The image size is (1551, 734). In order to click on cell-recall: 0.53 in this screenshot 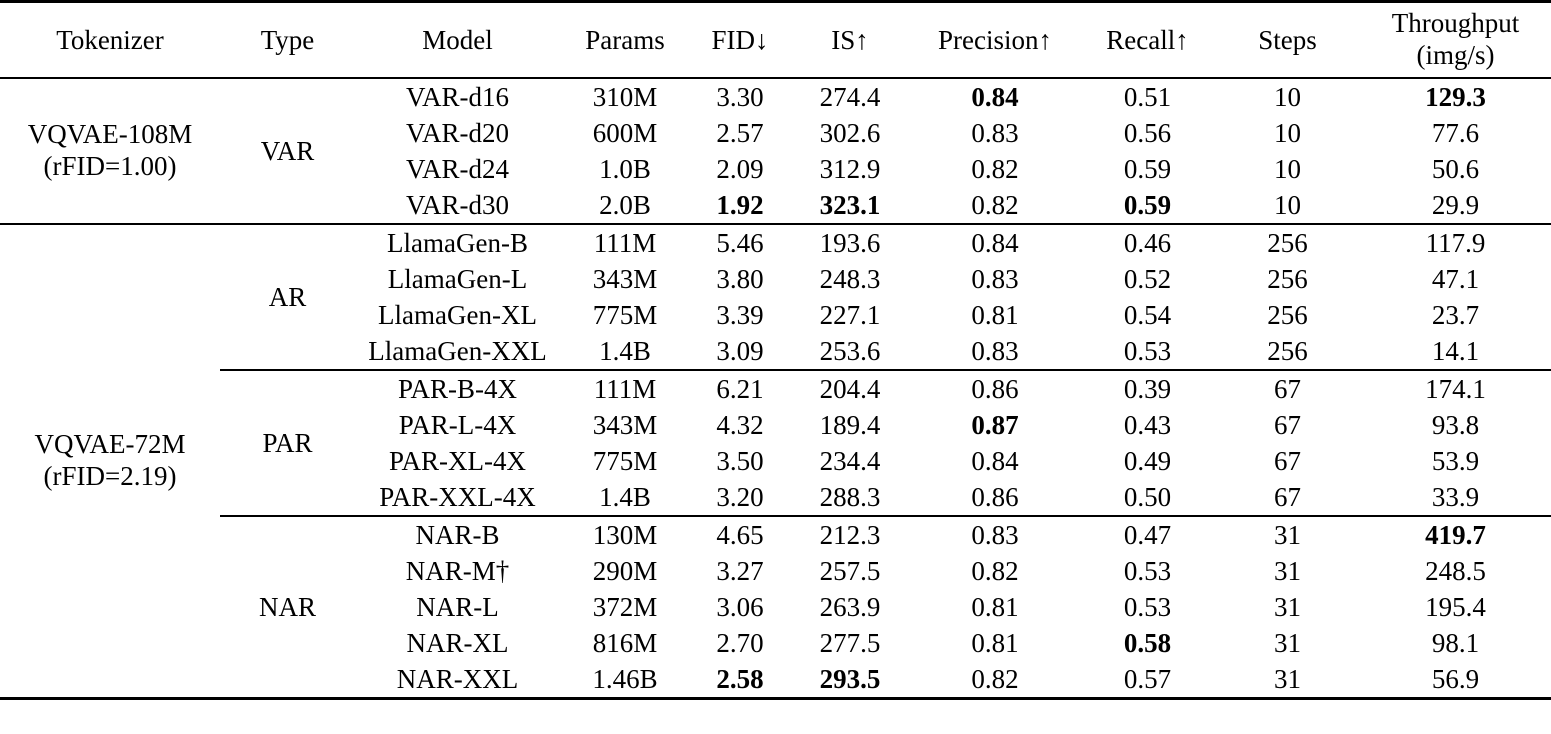, I will do `click(1147, 352)`.